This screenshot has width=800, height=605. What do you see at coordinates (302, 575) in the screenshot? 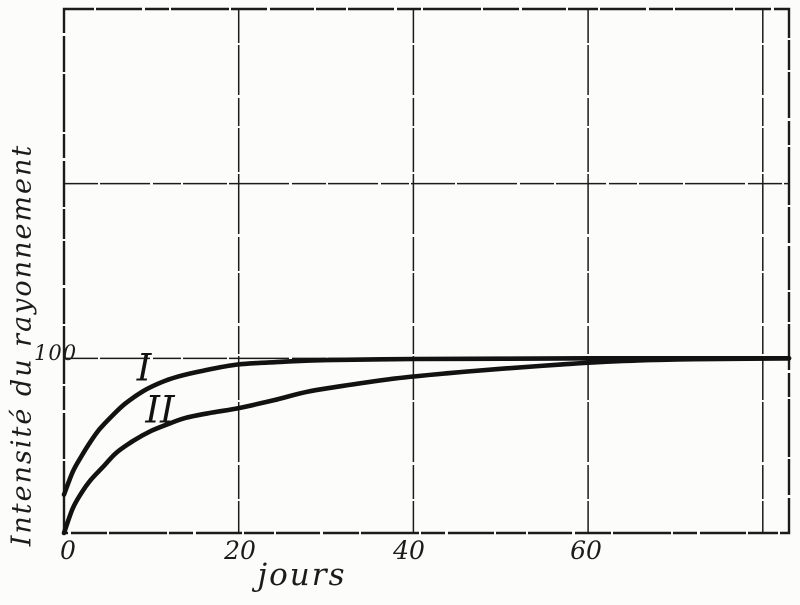
I see `x-axis-title: jours` at bounding box center [302, 575].